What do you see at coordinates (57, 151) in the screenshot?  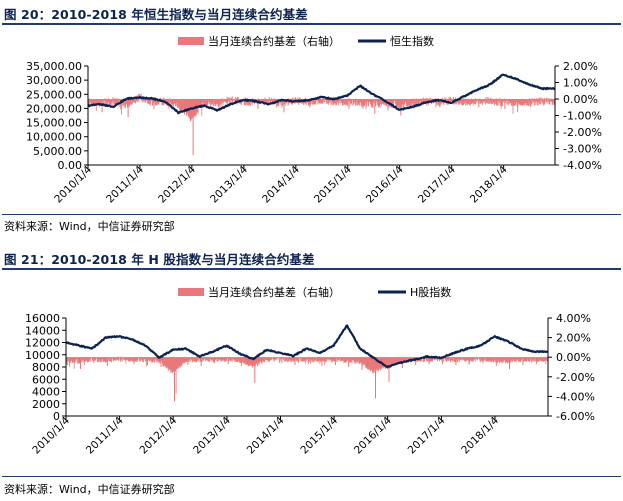 I see `left-tick-label: 5,000.00` at bounding box center [57, 151].